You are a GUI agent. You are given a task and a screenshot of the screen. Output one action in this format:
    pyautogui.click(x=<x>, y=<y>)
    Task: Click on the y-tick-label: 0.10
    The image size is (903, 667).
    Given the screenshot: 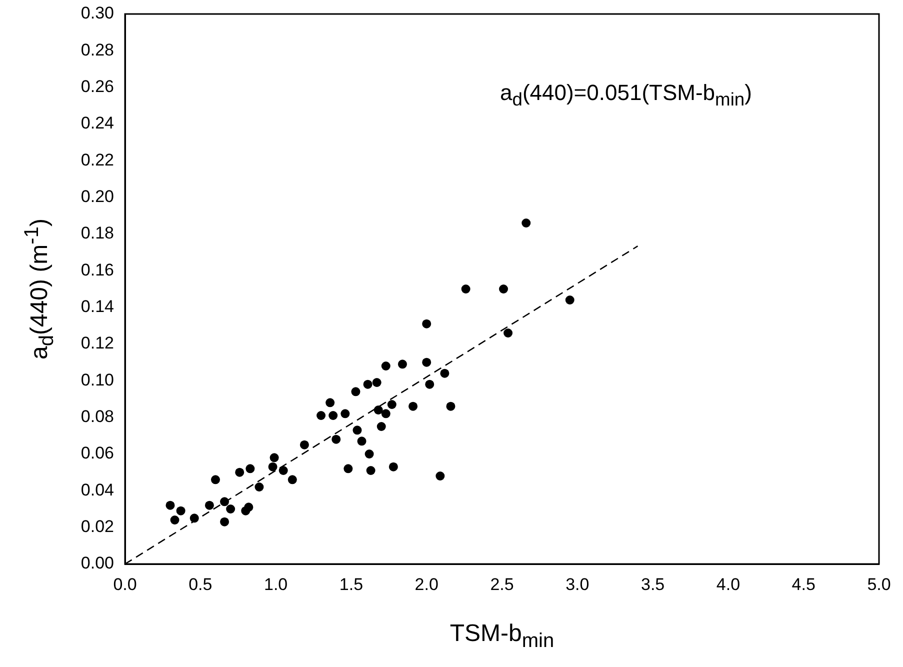 What is the action you would take?
    pyautogui.click(x=97, y=380)
    